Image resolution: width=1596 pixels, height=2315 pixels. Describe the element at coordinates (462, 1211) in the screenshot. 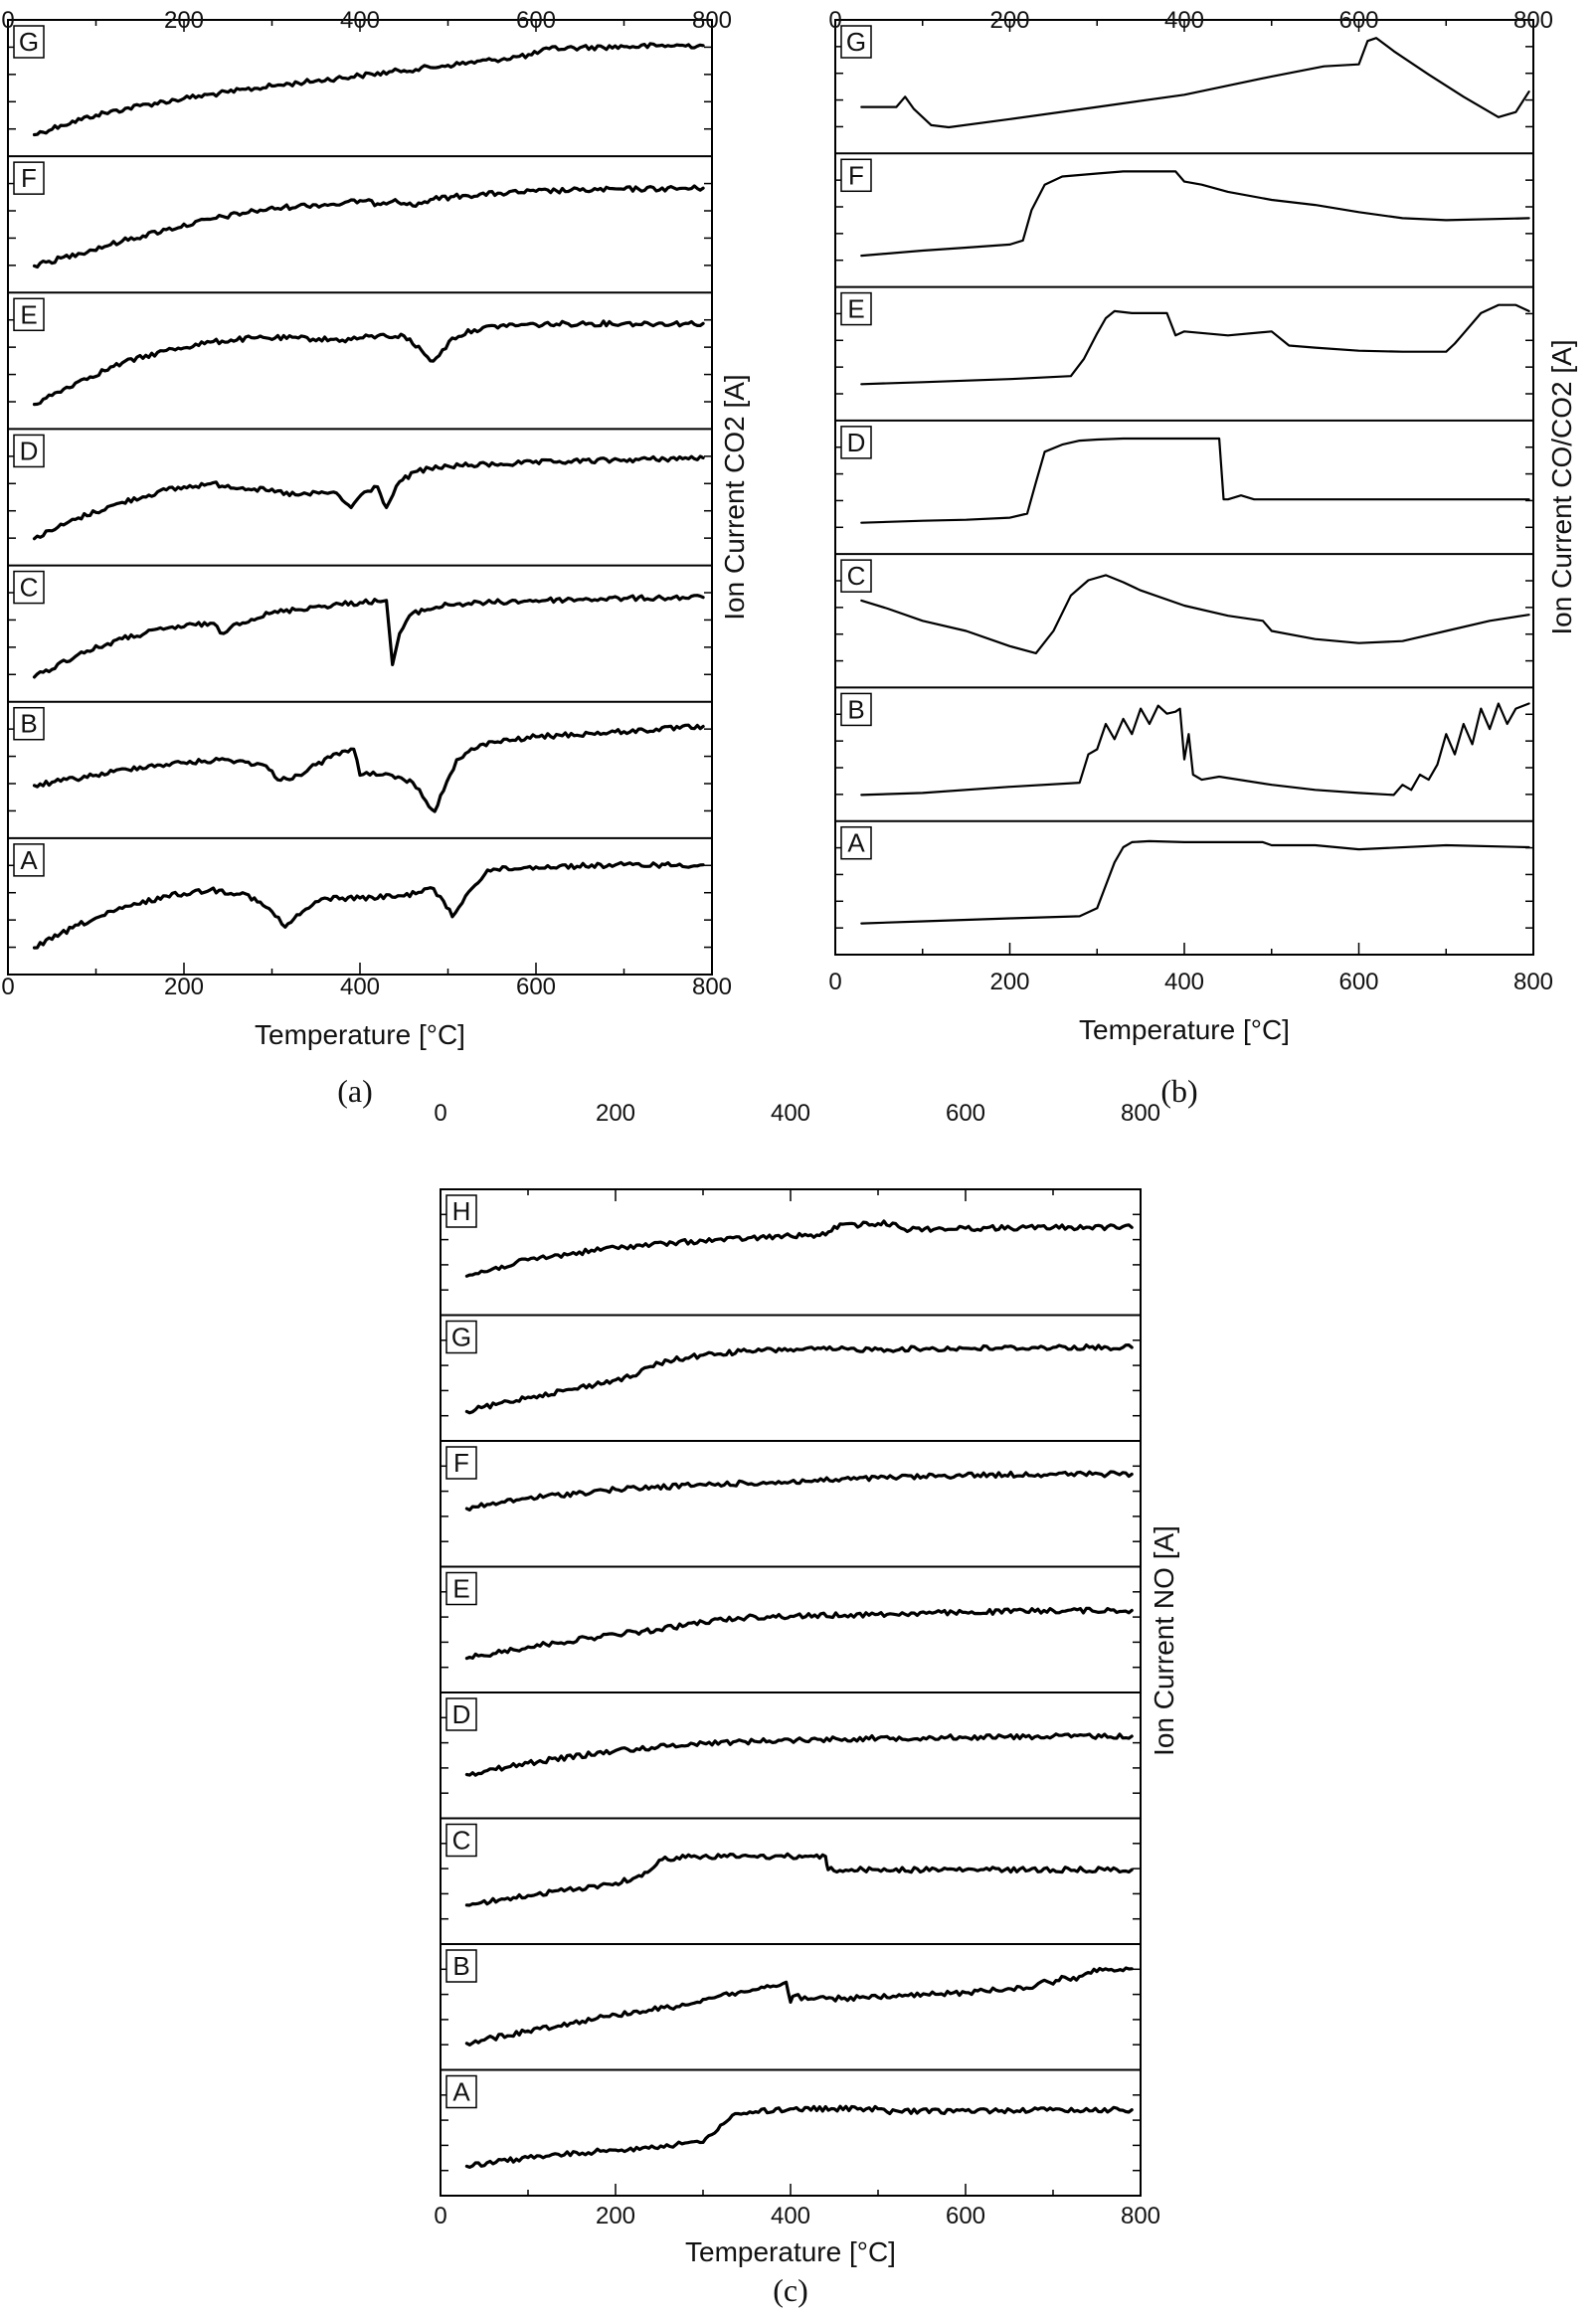

I see `panel-label-H: H` at that location.